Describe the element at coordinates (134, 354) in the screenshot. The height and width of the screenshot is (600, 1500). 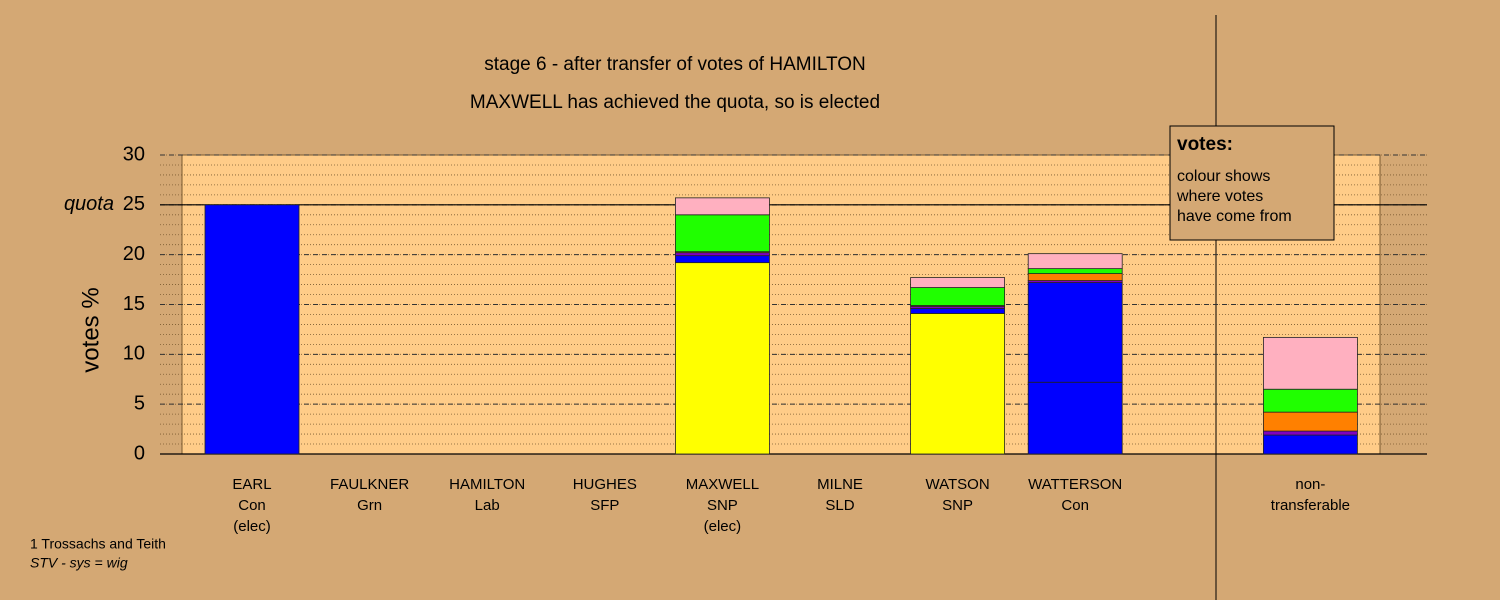
I see `y-tick-label: 10` at that location.